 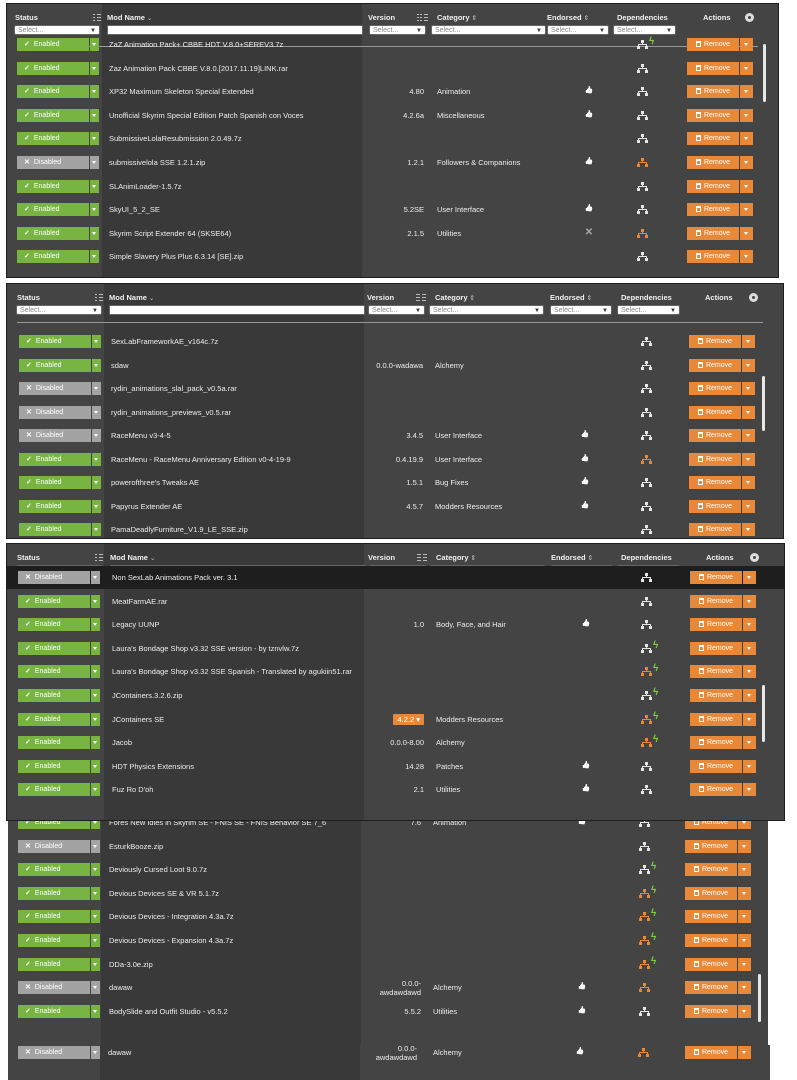 I want to click on scrollbar-thumb, so click(x=759, y=998).